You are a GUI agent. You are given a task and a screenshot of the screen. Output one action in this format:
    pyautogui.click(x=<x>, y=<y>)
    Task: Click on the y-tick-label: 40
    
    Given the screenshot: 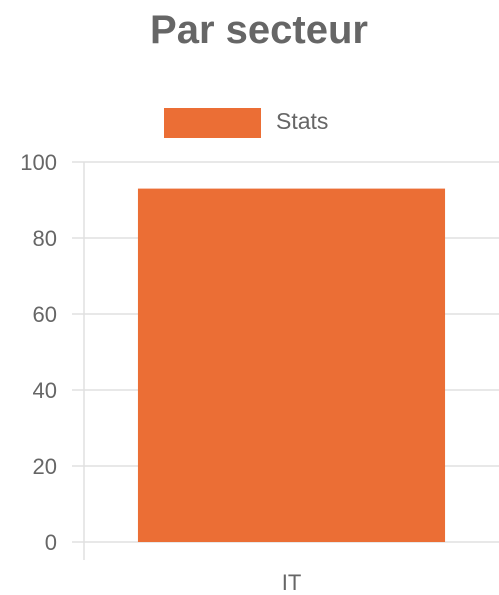 What is the action you would take?
    pyautogui.click(x=45, y=390)
    